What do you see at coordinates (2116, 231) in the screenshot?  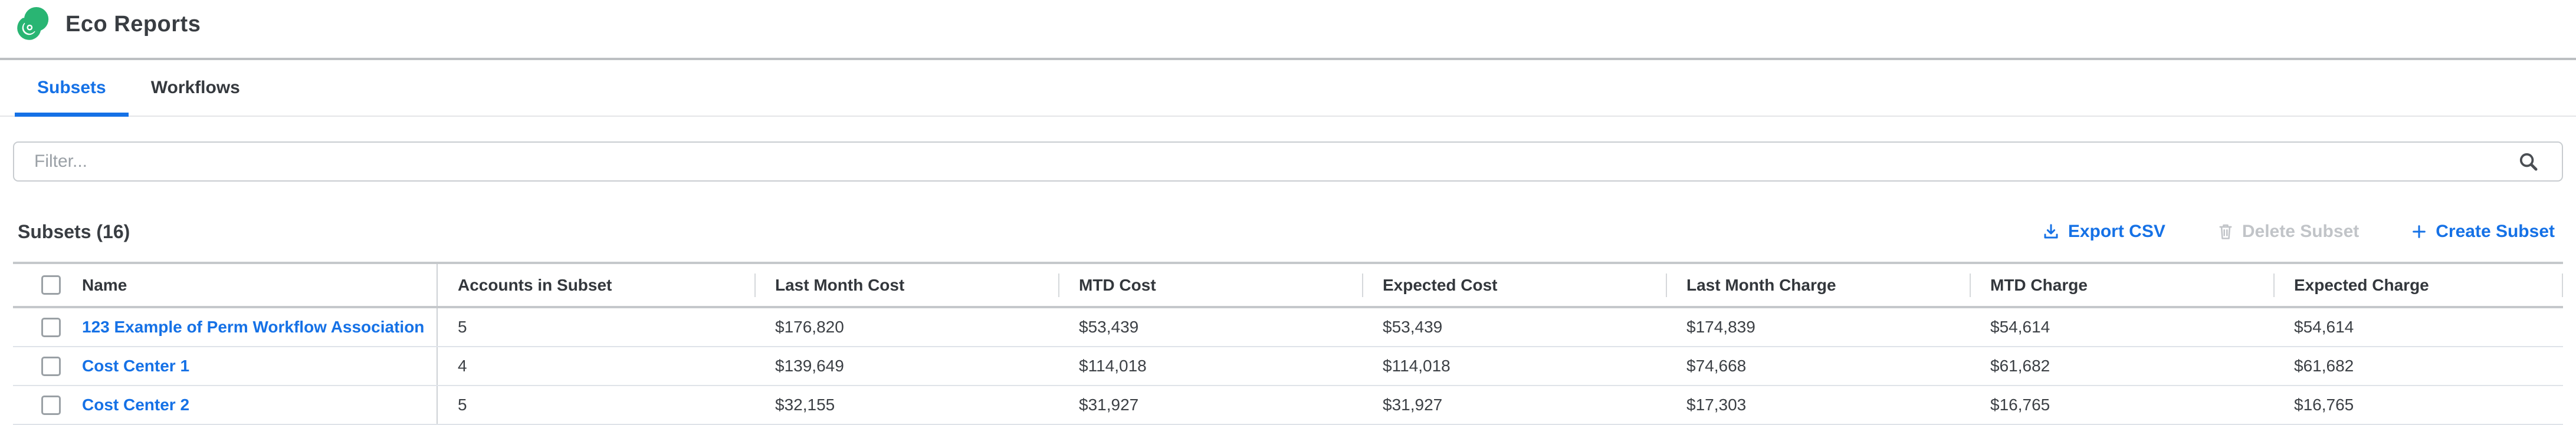 I see `export-csv-label: Export CSV` at bounding box center [2116, 231].